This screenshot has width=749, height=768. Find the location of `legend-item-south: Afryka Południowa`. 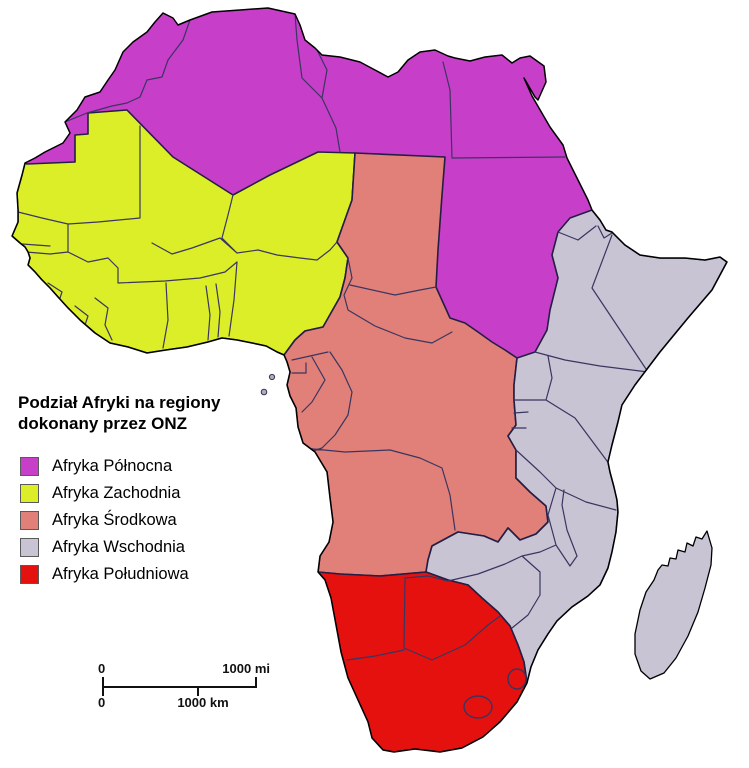

legend-item-south: Afryka Południowa is located at coordinates (104, 574).